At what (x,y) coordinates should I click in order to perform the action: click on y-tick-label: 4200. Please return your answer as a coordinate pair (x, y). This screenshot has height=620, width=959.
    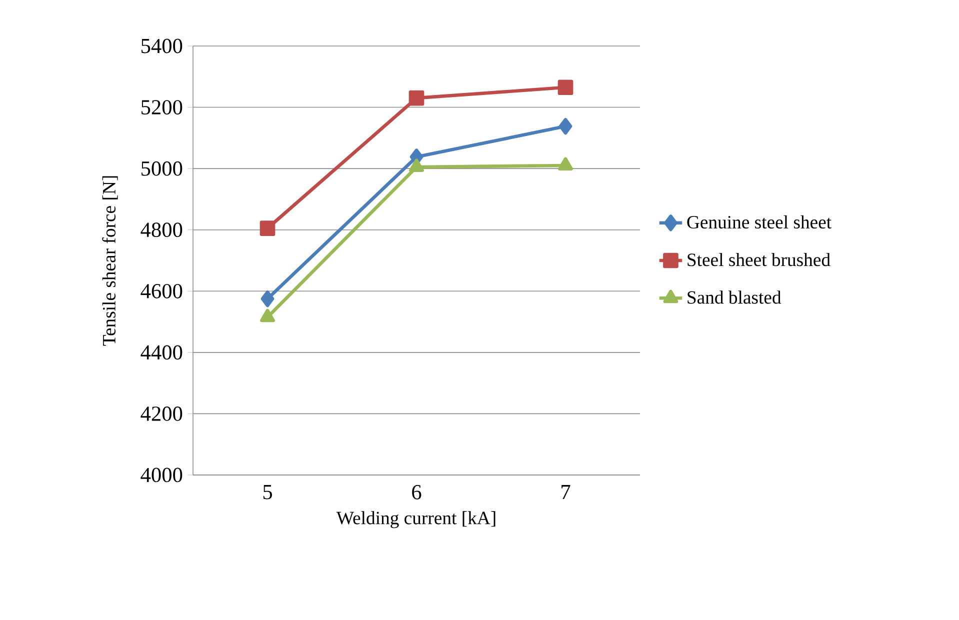
    Looking at the image, I should click on (161, 413).